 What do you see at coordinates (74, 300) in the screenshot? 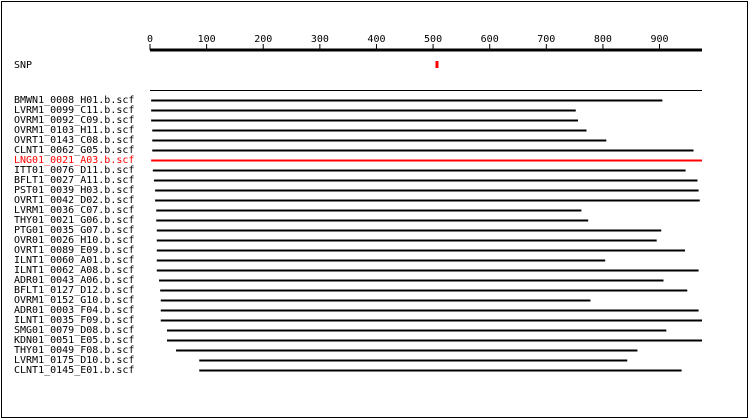
I see `read-name: OVRM1_0152_G10.b.scf` at bounding box center [74, 300].